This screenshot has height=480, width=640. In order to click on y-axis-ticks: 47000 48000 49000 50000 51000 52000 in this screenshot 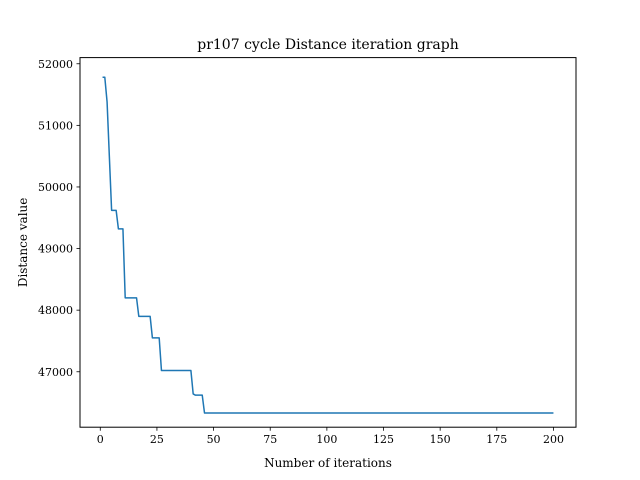, I will do `click(59, 218)`.